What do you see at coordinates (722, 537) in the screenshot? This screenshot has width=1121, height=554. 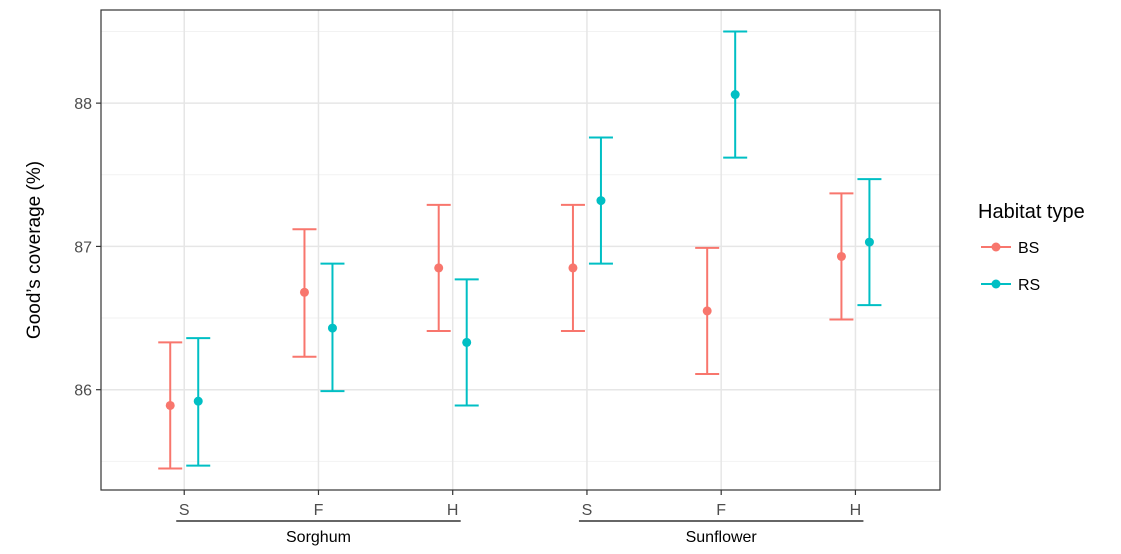 I see `group-label: Sunflower` at bounding box center [722, 537].